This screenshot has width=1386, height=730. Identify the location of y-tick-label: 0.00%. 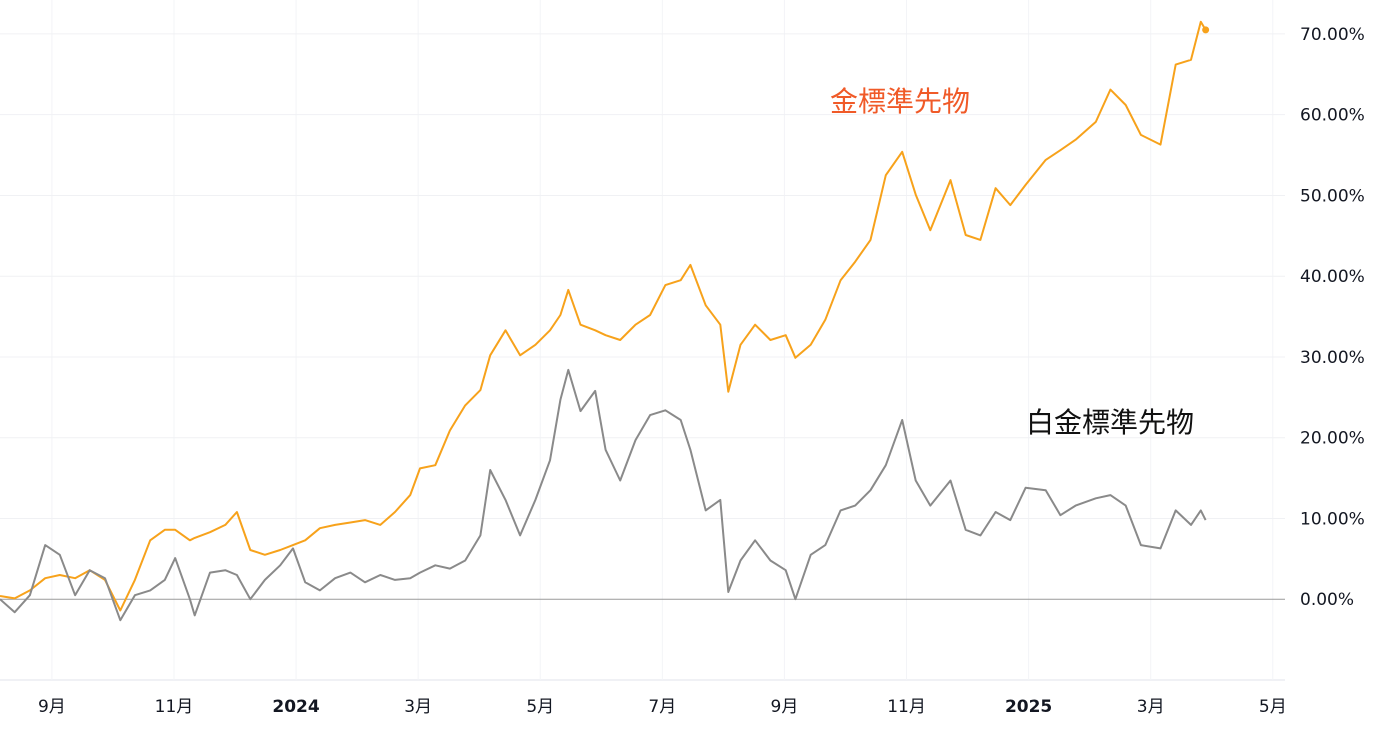
(1327, 600).